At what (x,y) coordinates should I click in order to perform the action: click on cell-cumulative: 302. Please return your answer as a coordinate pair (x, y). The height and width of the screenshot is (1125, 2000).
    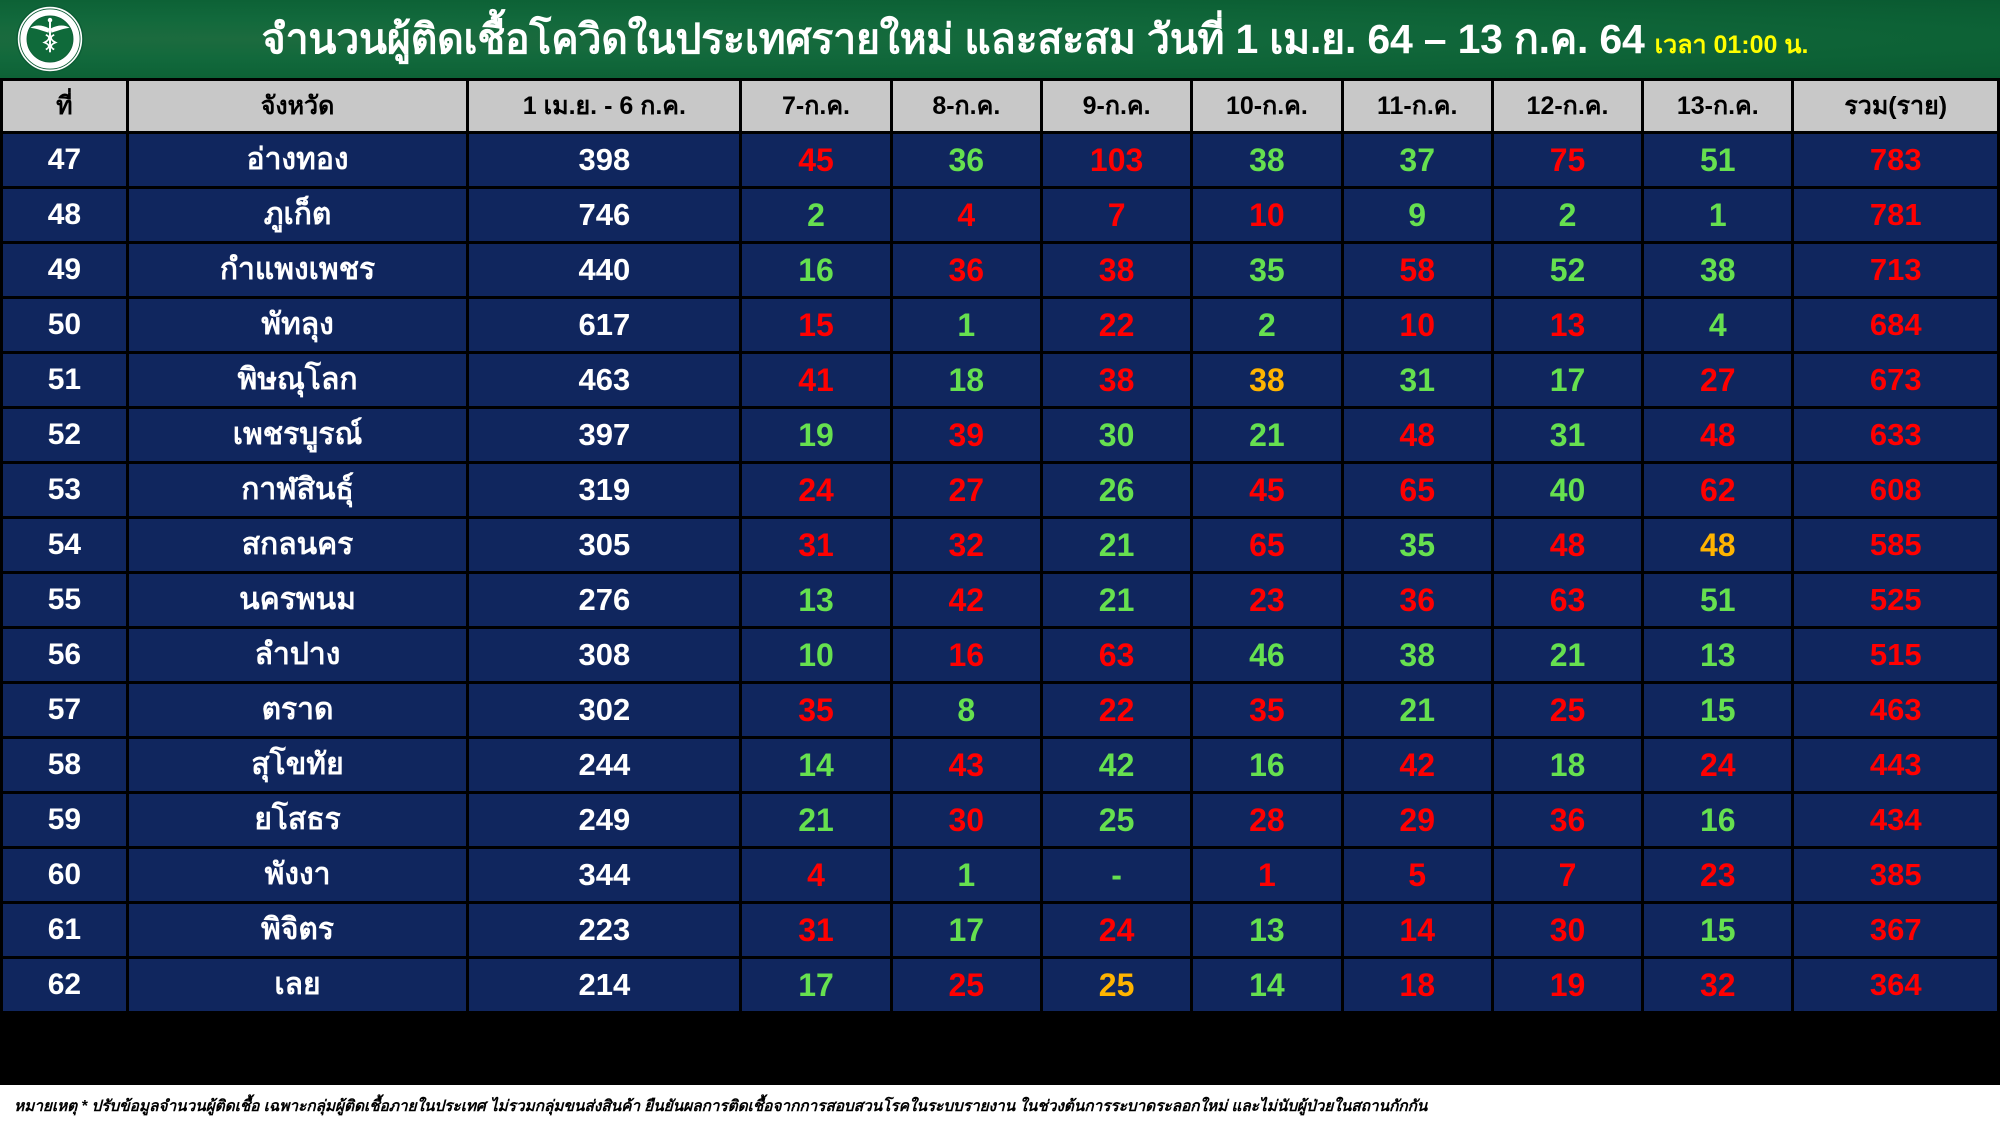
    Looking at the image, I should click on (604, 710).